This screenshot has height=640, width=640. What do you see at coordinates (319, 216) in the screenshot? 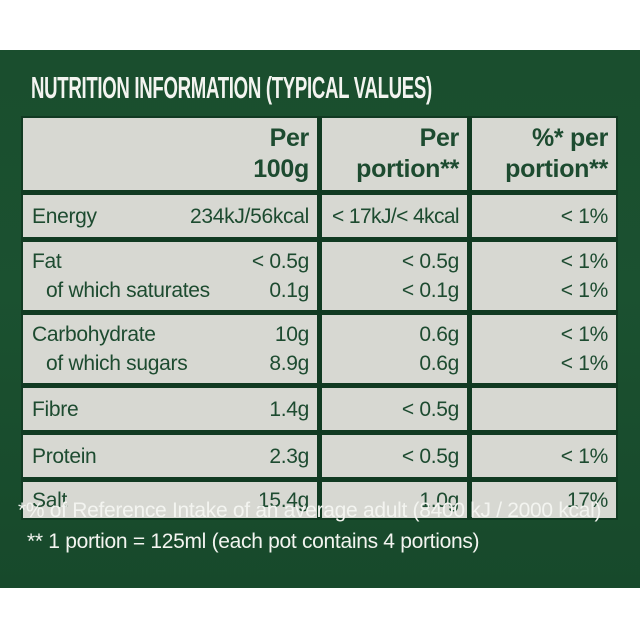
I see `row-energy: Energy 234kJ/56kcal < 17kJ/< 4kcal < 1%` at bounding box center [319, 216].